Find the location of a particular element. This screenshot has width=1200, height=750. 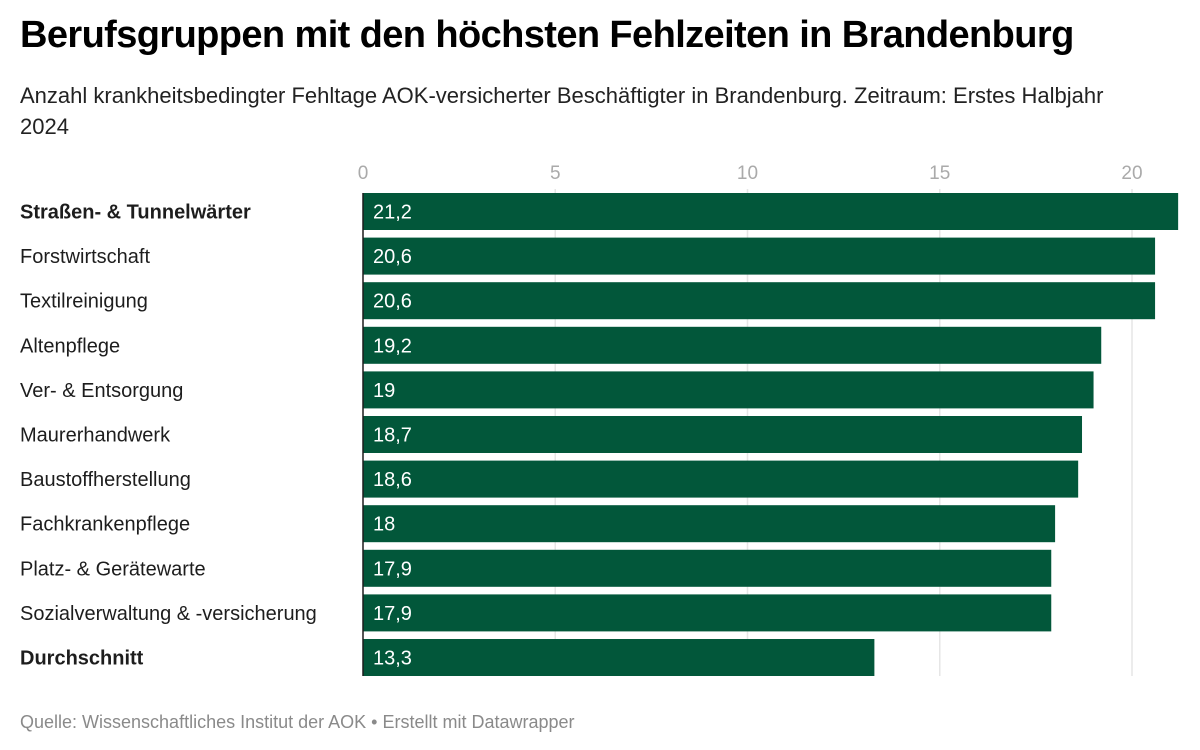

category-label: Durchschnitt is located at coordinates (82, 659).